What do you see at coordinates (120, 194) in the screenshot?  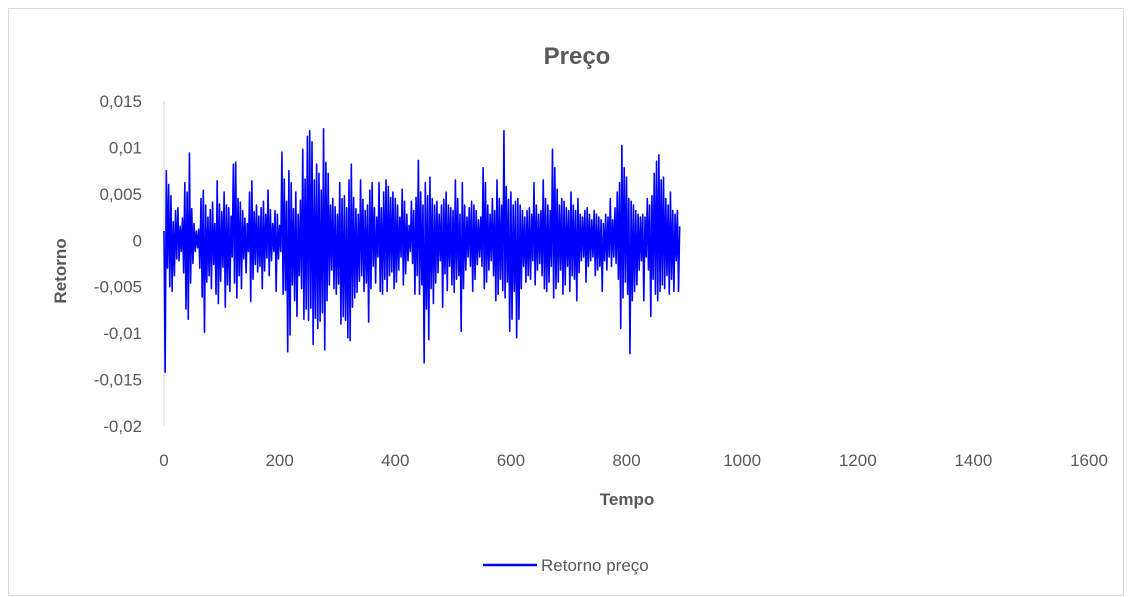 I see `y-tick-label: 0,005` at bounding box center [120, 194].